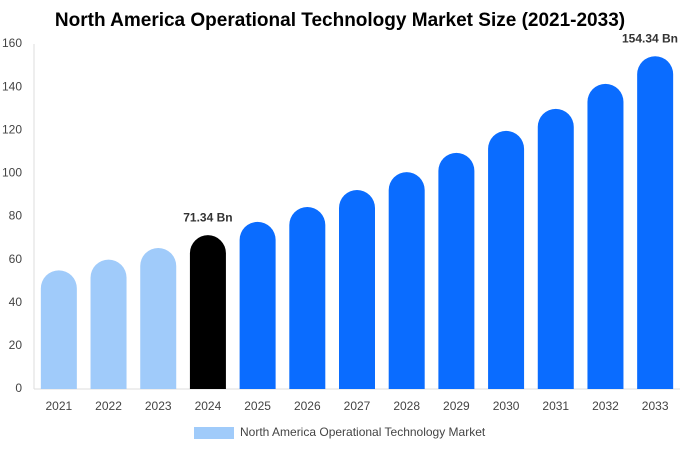  Describe the element at coordinates (12, 173) in the screenshot. I see `y-tick-label: 100` at that location.